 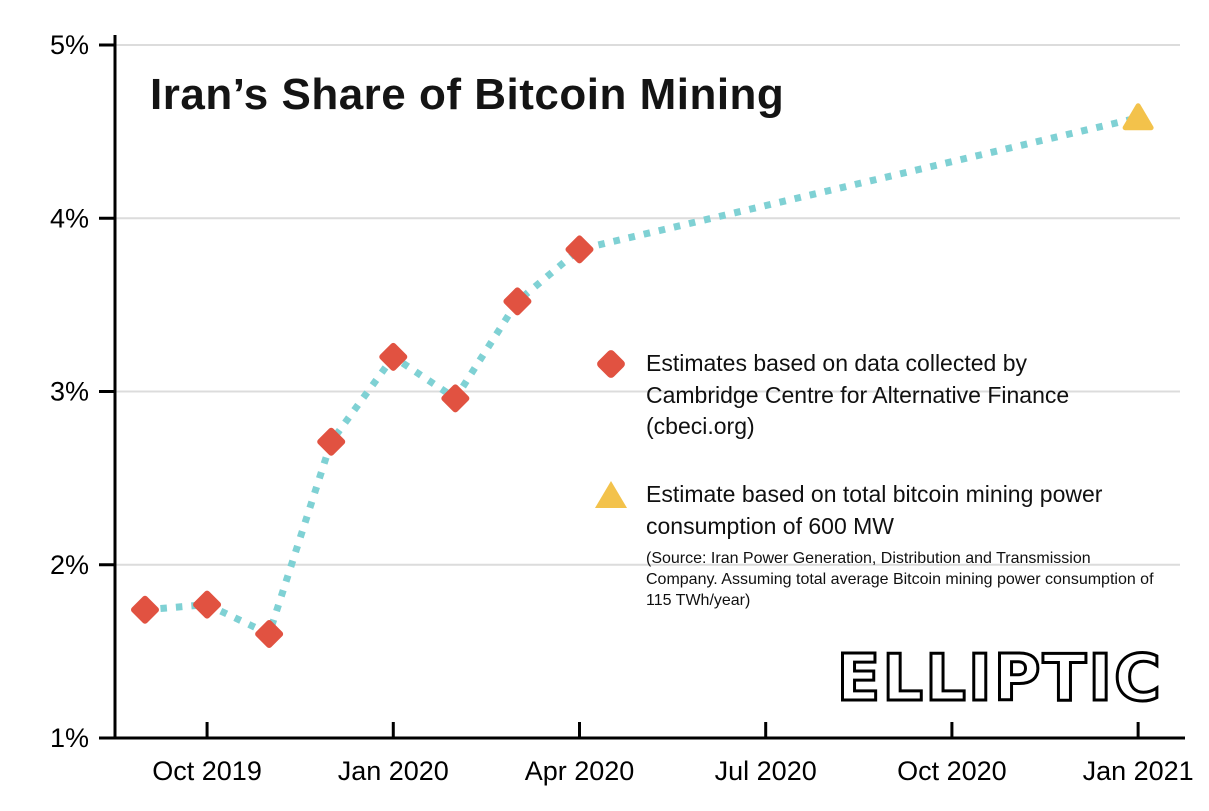 I want to click on y-tick-label: 4%, so click(x=69, y=218).